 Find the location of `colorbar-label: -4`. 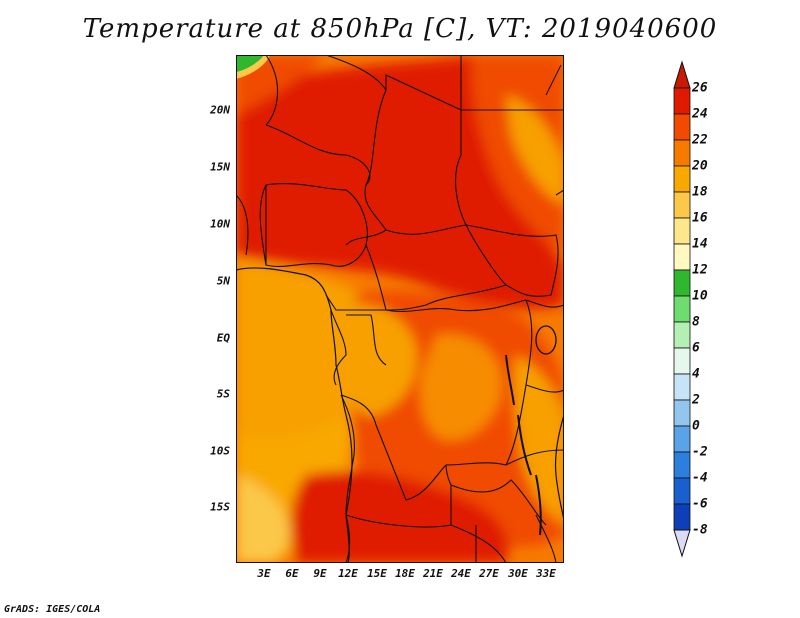

colorbar-label: -4 is located at coordinates (700, 478).